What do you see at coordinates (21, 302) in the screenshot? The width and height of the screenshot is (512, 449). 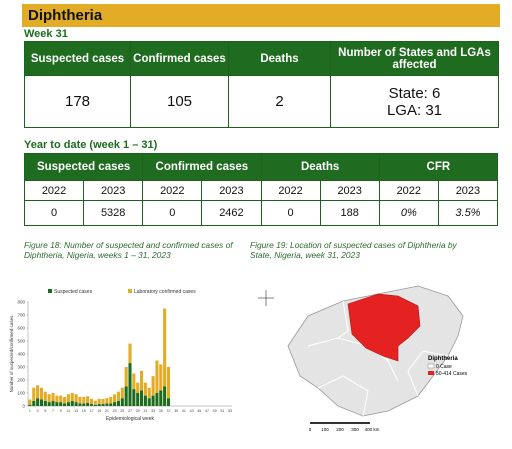 I see `y-tick-label: 800` at bounding box center [21, 302].